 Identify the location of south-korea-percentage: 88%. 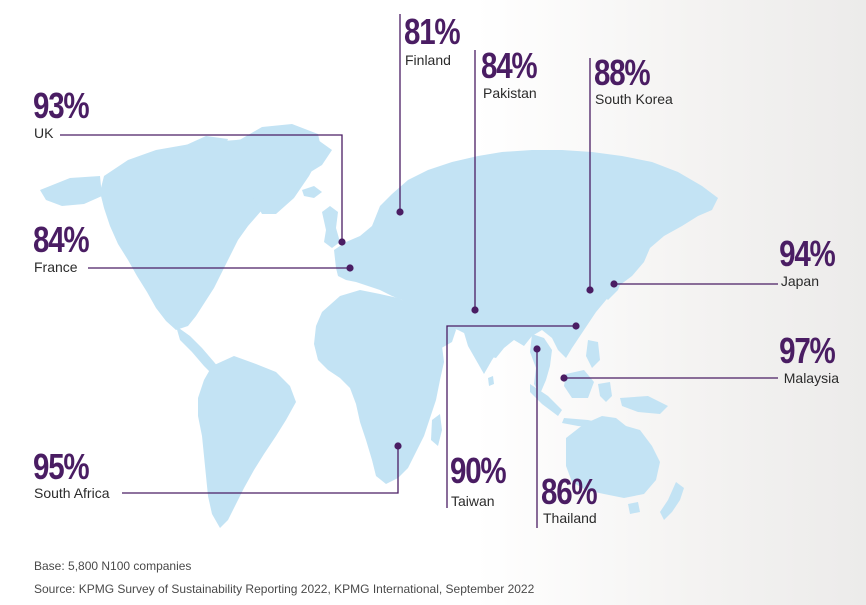
(622, 72).